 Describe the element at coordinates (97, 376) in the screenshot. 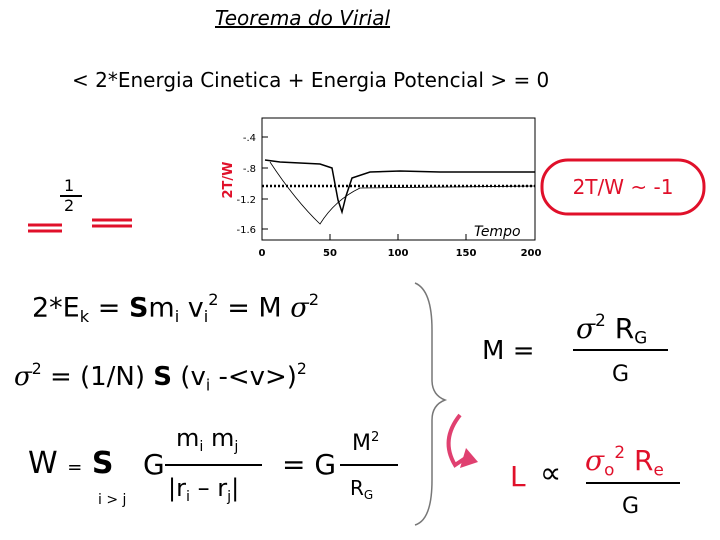

I see `term: = (1/N)` at that location.